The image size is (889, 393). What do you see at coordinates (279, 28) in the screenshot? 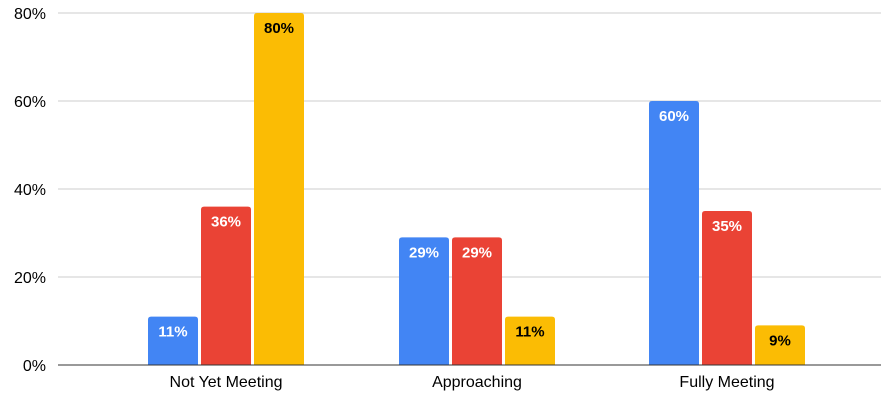
I see `data-label: 80%` at bounding box center [279, 28].